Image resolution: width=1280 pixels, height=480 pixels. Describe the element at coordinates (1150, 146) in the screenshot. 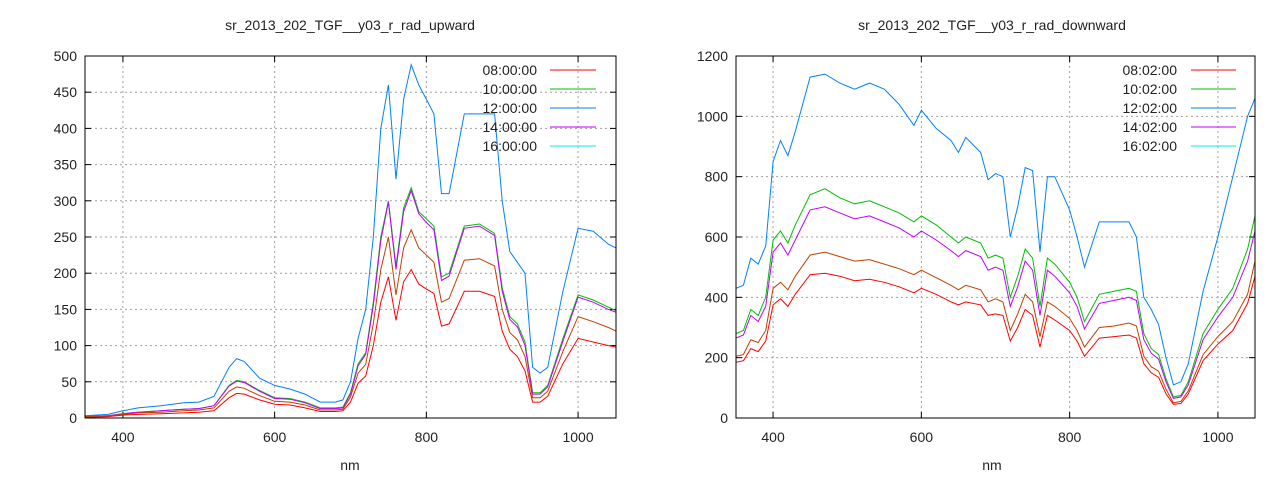

I see `legend-label: 16:02:00` at that location.